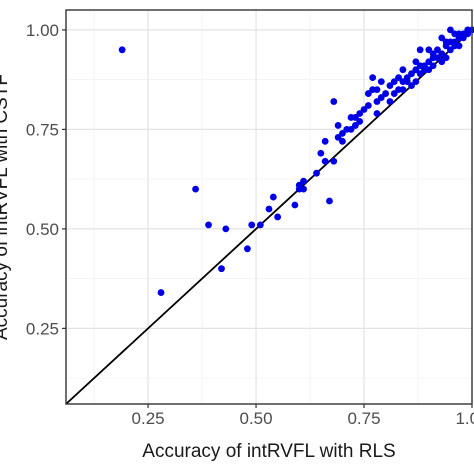  I want to click on x-tick-label: 0.50, so click(255, 418).